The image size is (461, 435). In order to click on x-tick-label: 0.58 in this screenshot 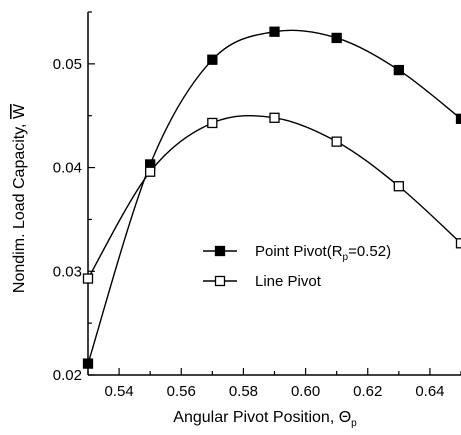, I will do `click(243, 391)`.